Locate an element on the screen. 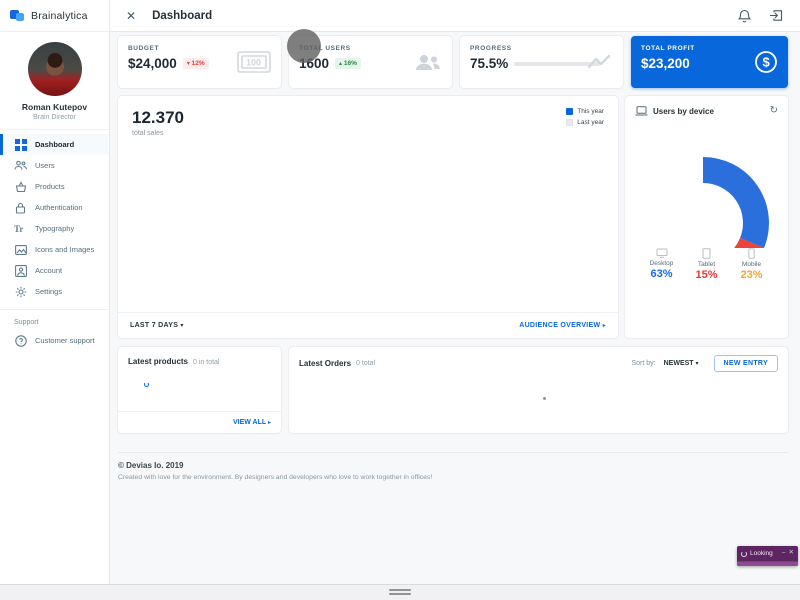  latest-orders-count: 0 total is located at coordinates (366, 363).